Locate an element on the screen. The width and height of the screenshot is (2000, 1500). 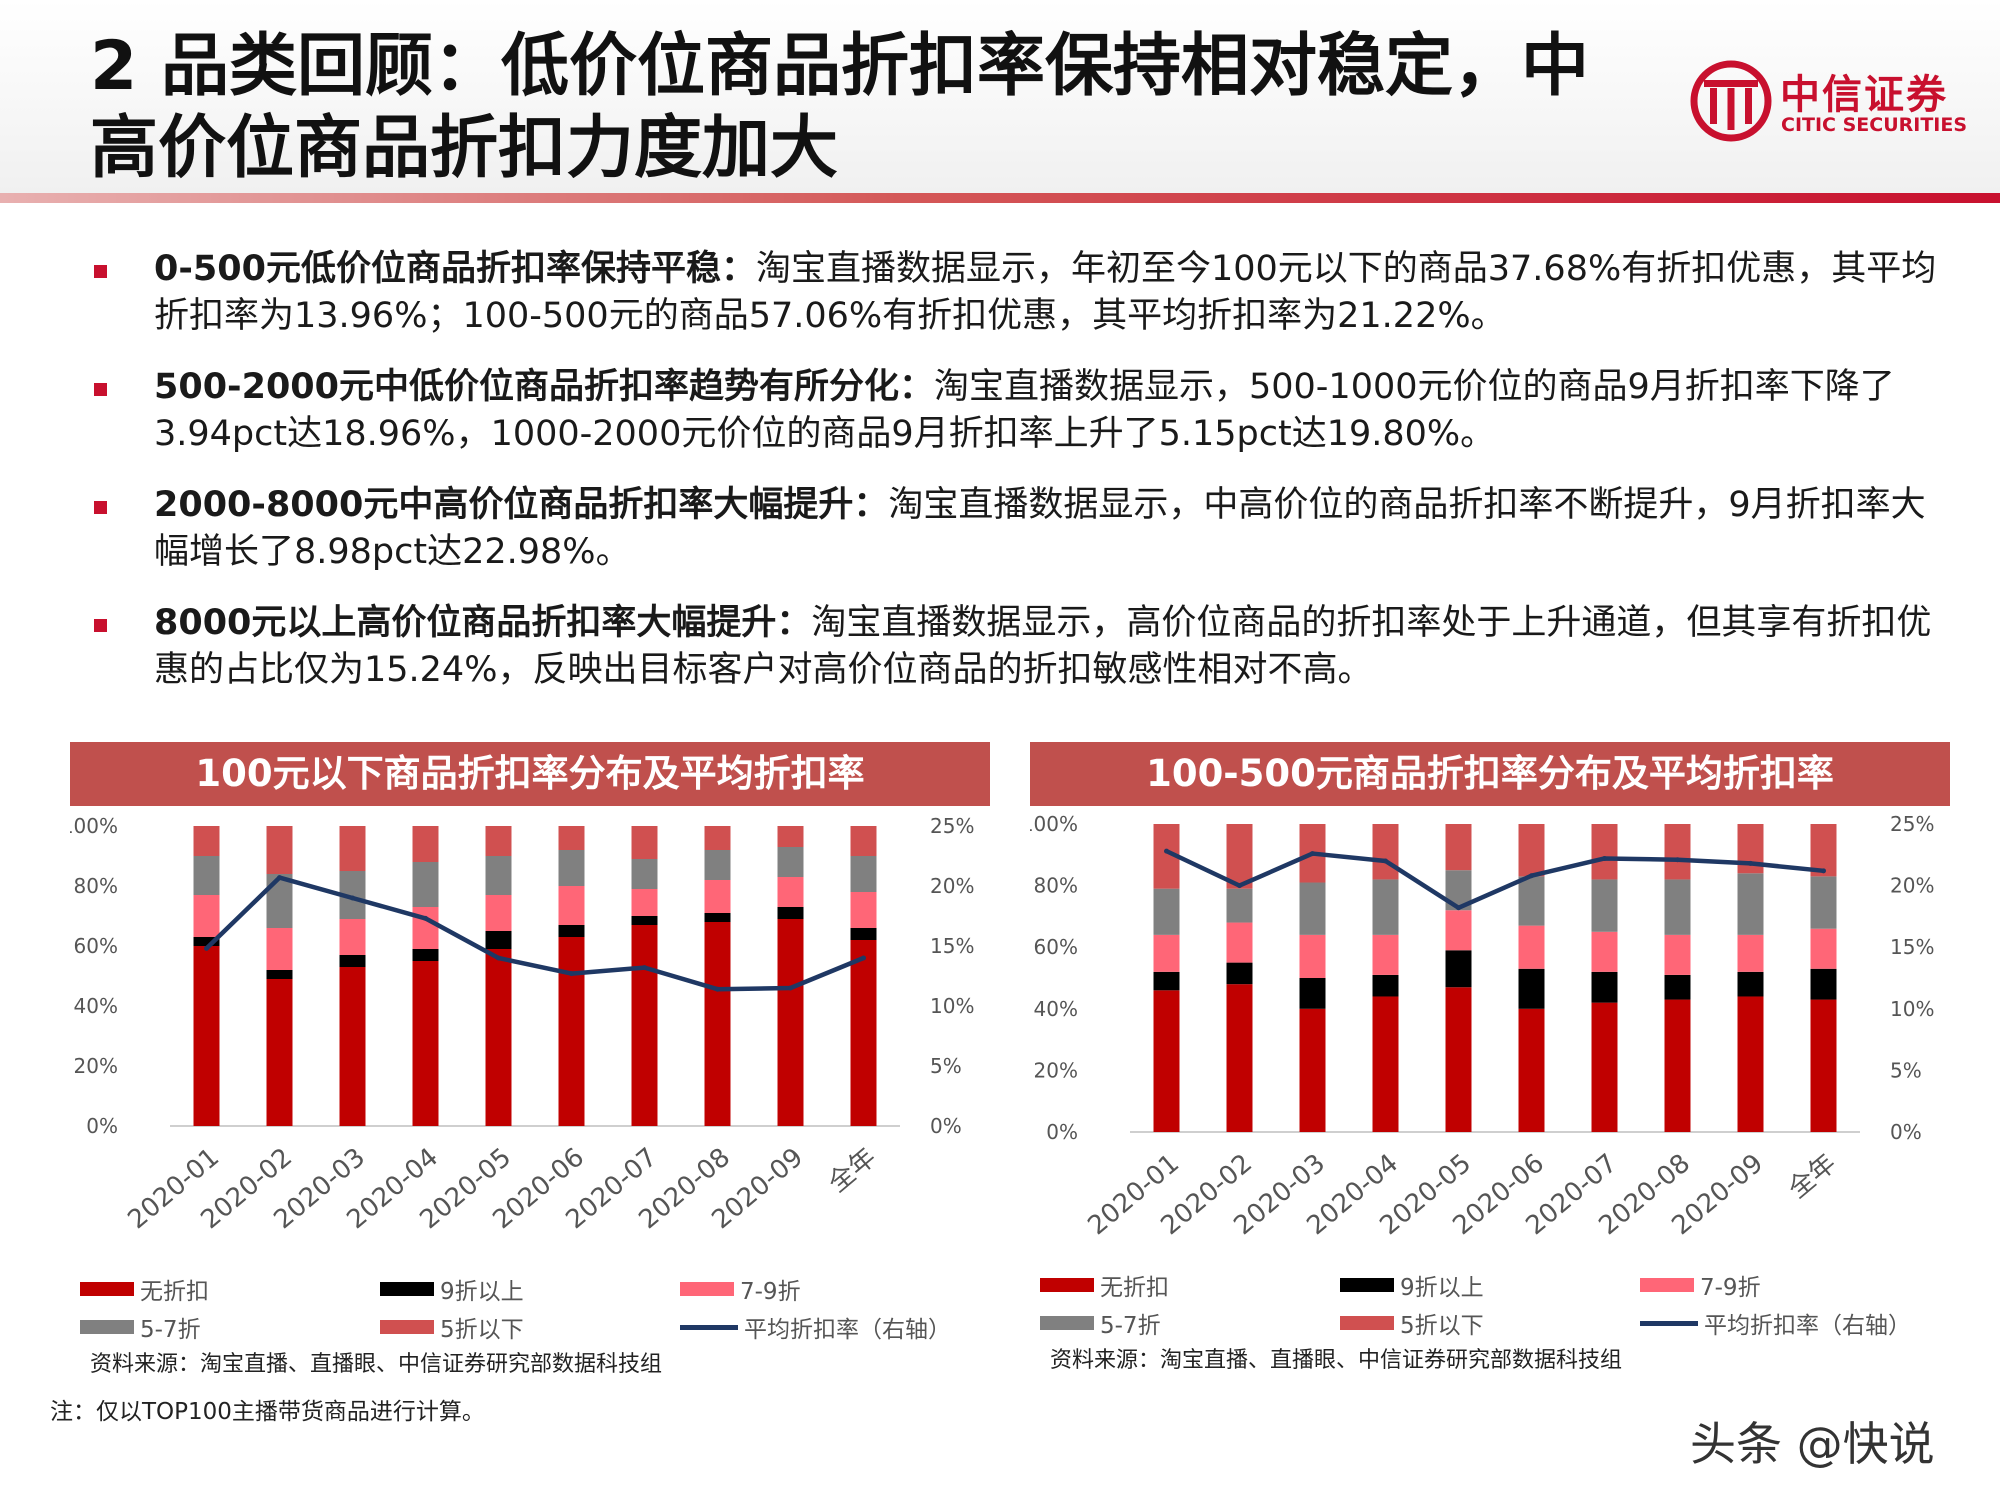
citic-logo-icon is located at coordinates (1731, 101).